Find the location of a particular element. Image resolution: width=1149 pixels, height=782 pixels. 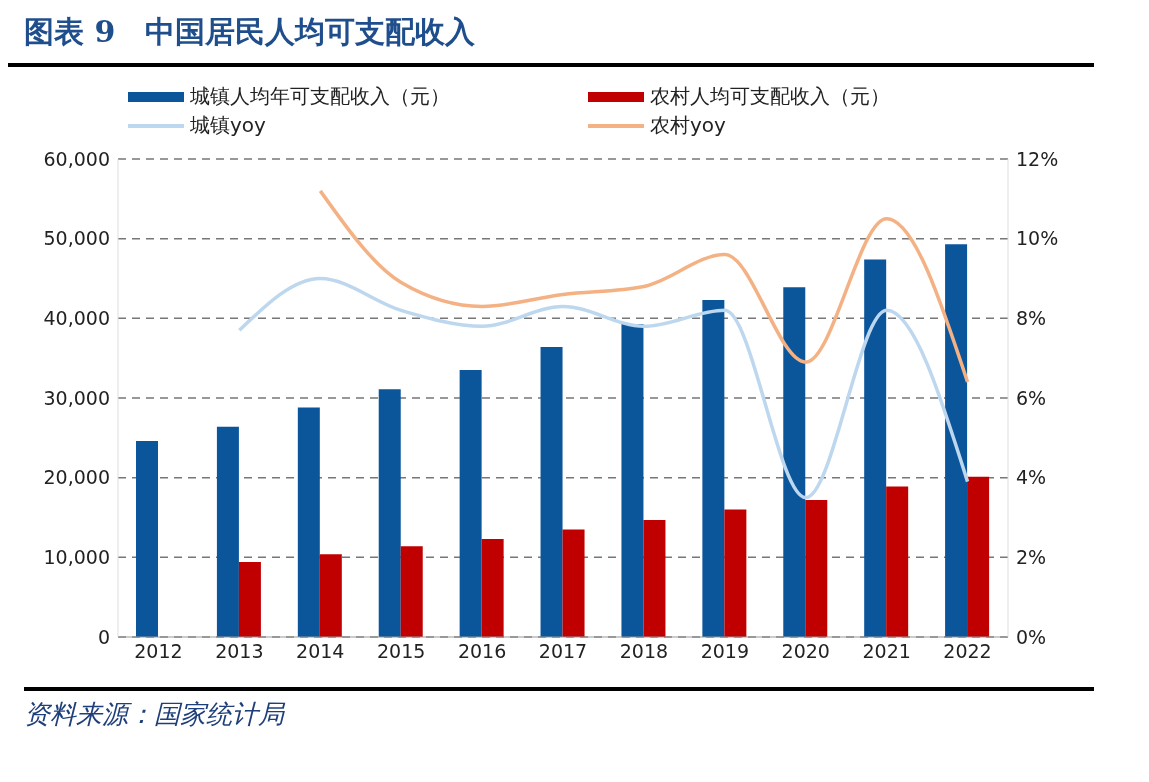

y-tick-label: 60,000 is located at coordinates (76, 158).